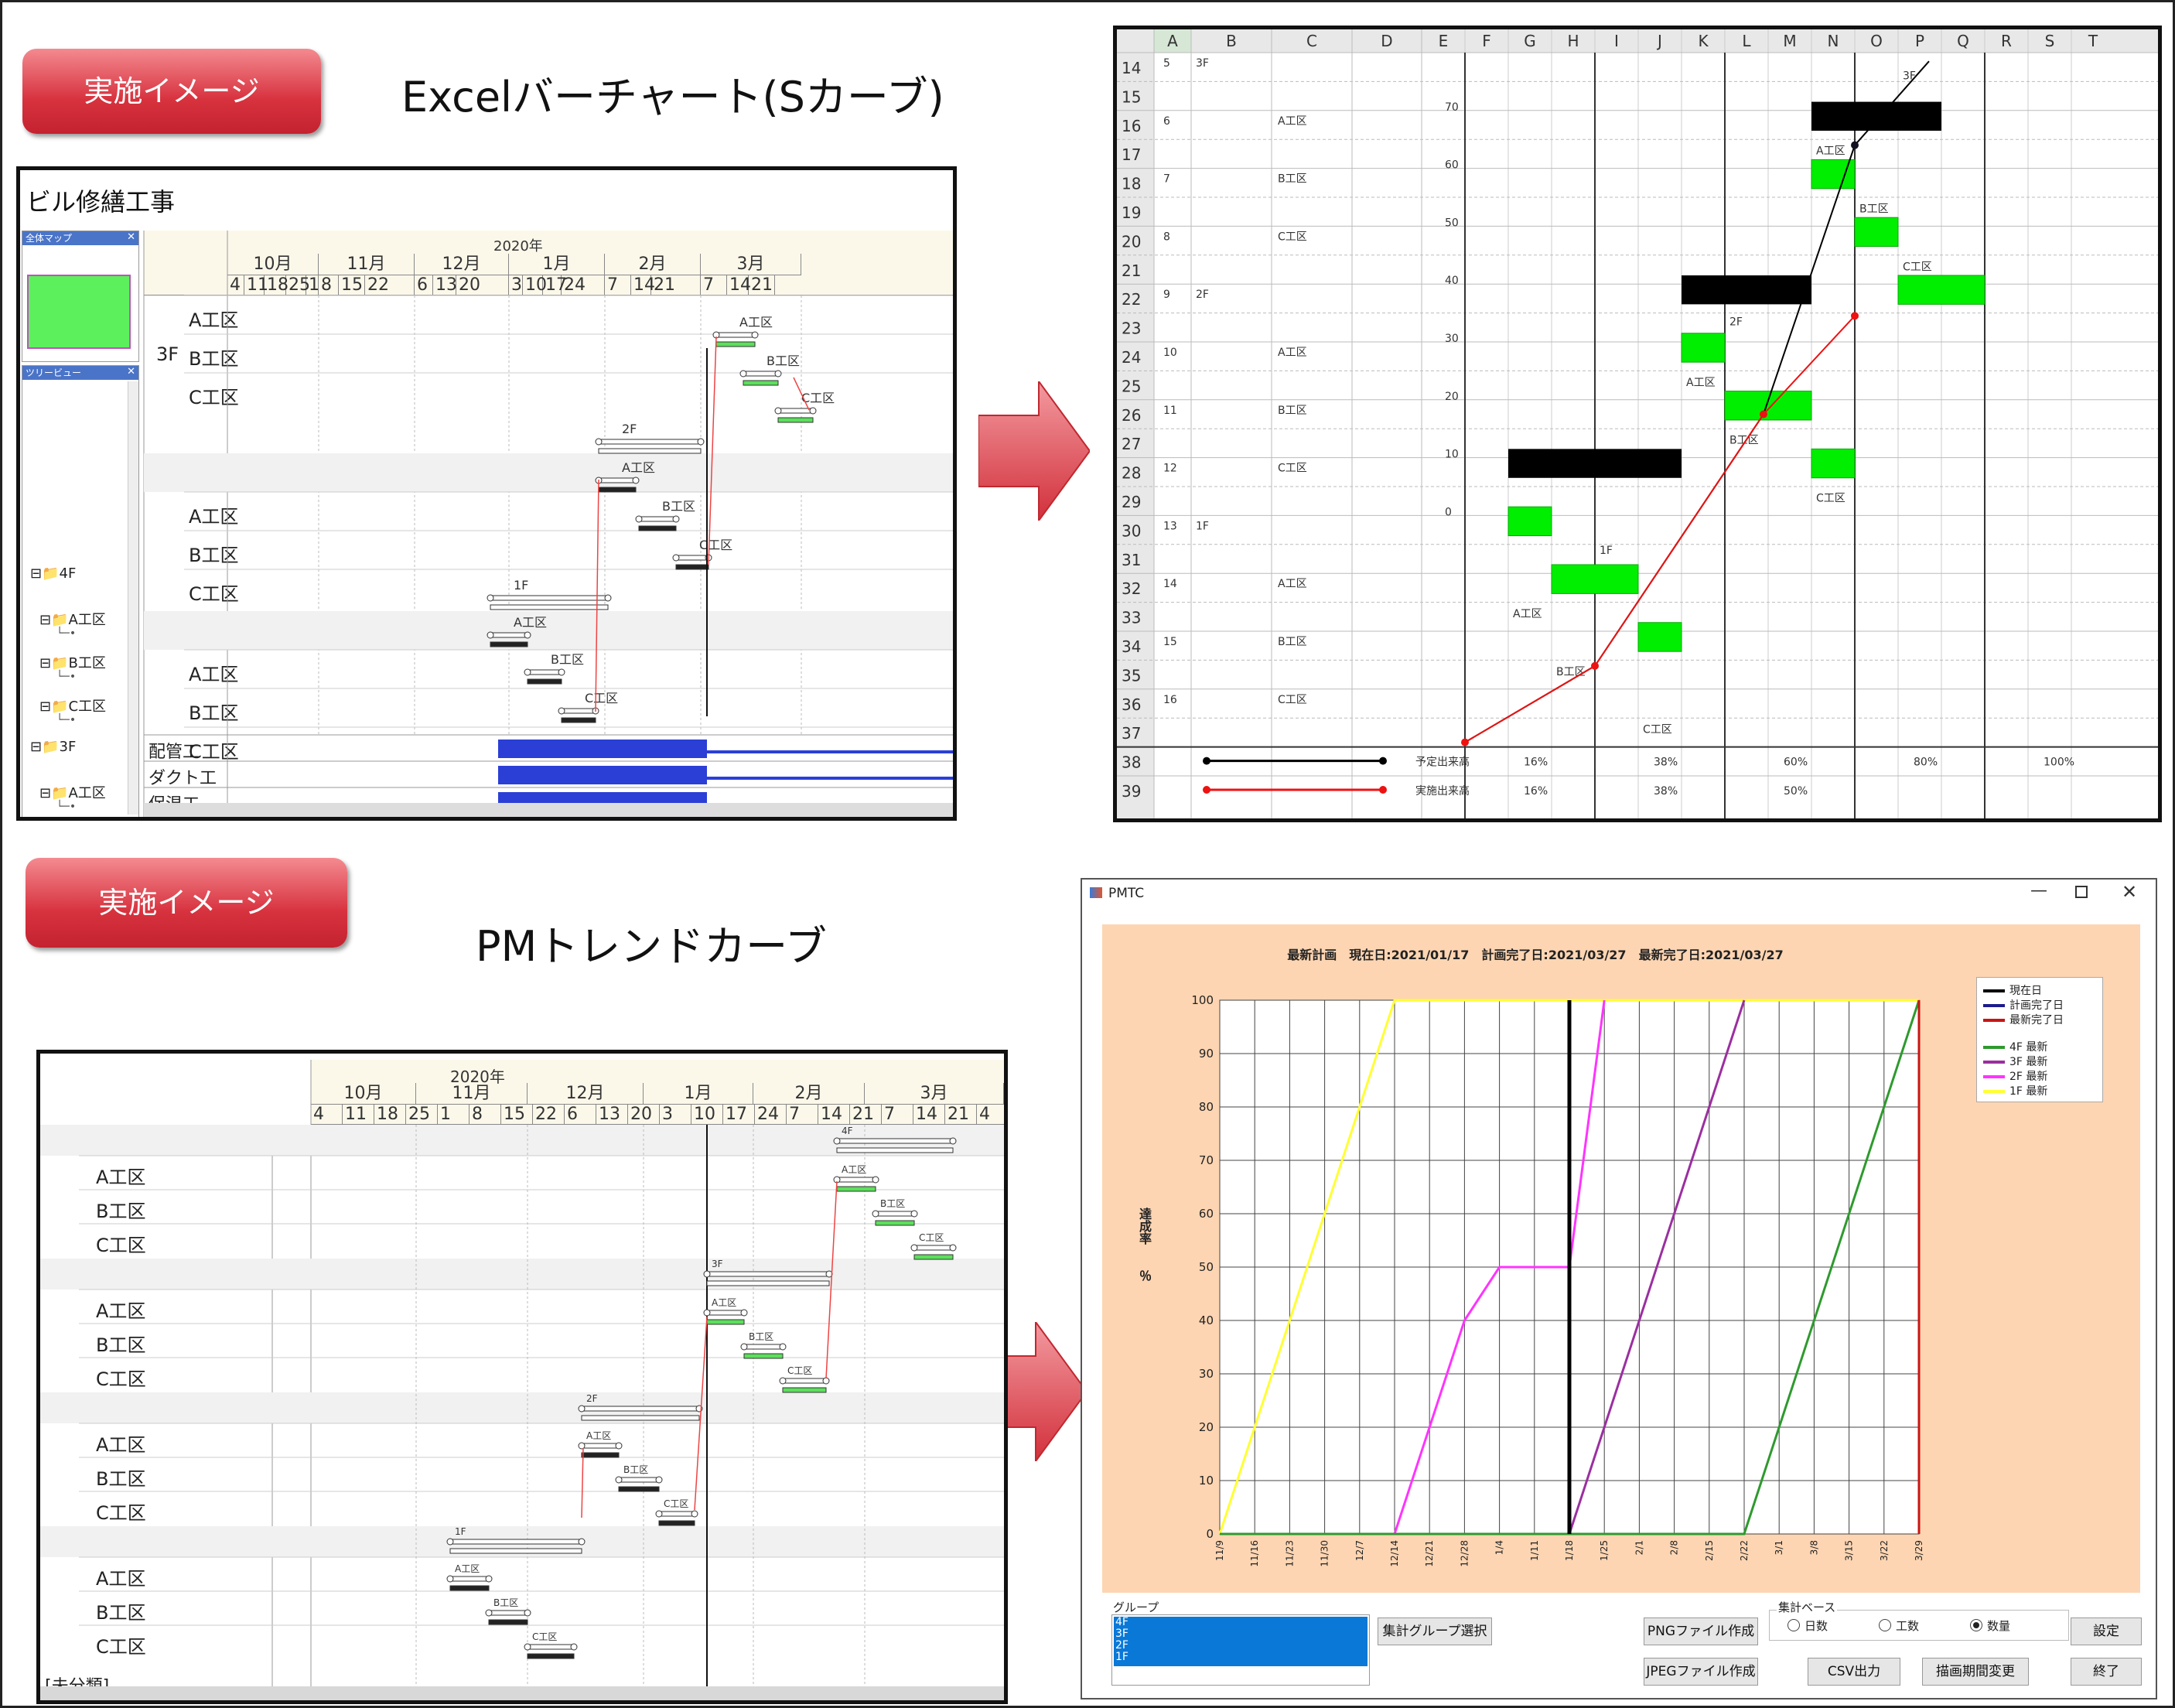 The height and width of the screenshot is (1708, 2175). What do you see at coordinates (363, 1094) in the screenshot?
I see `month-header: 10月` at bounding box center [363, 1094].